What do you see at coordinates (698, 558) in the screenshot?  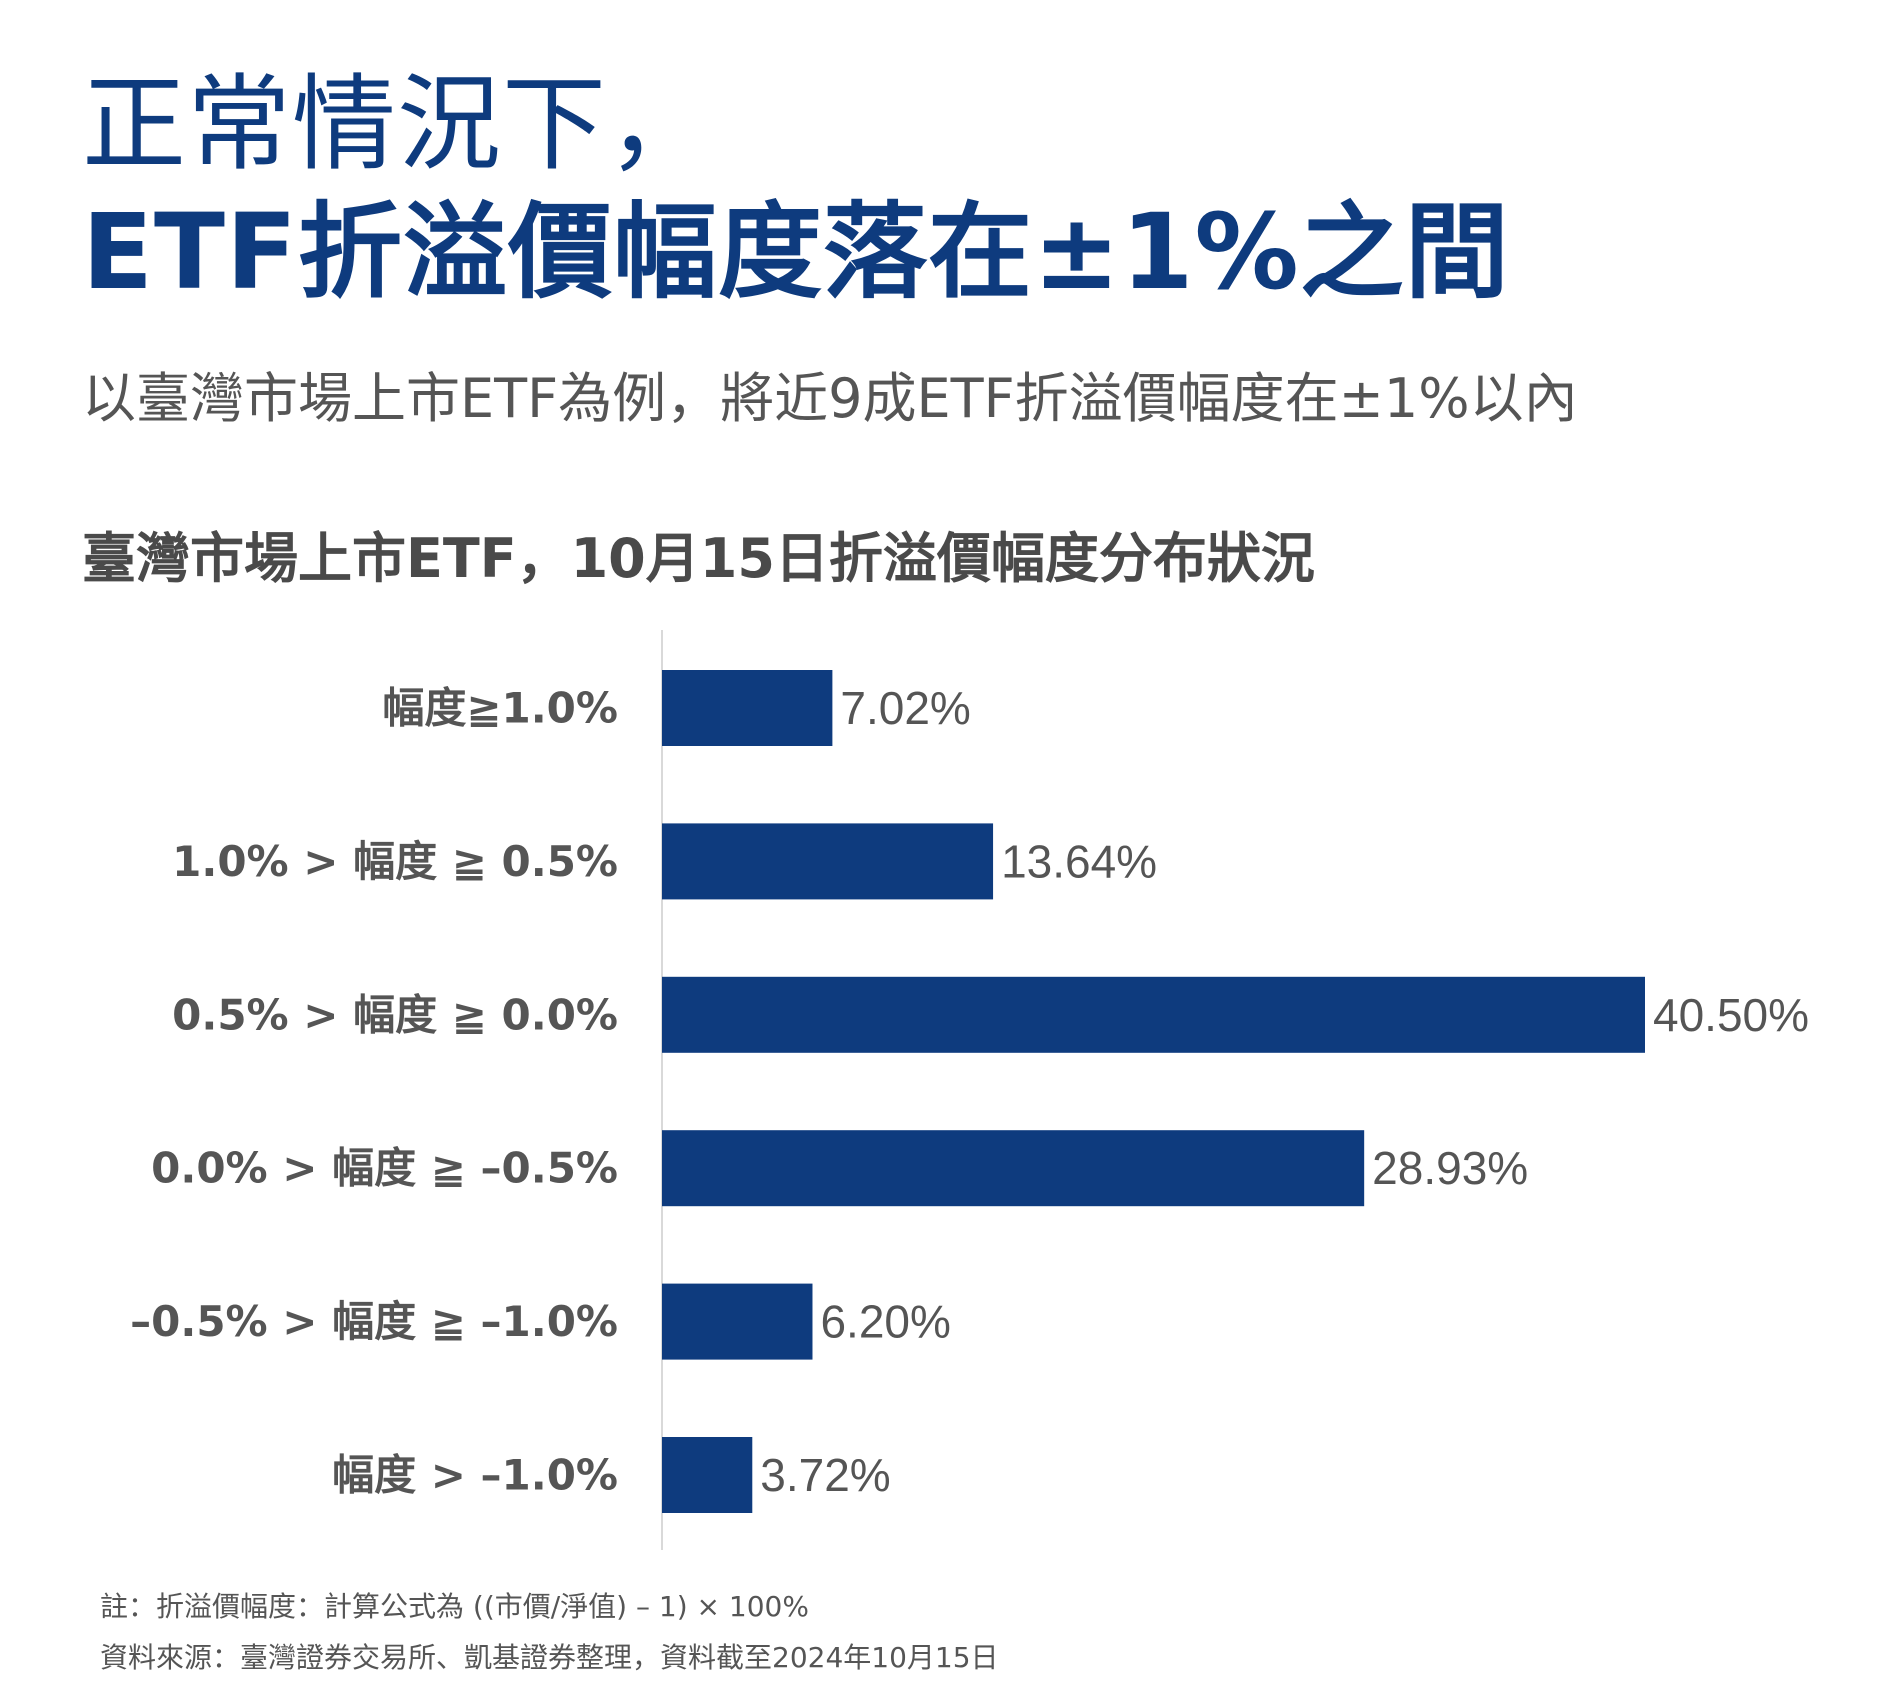 I see `chart-title: 臺灣市場上市ETF，10月15日折溢價幅度分布狀況` at bounding box center [698, 558].